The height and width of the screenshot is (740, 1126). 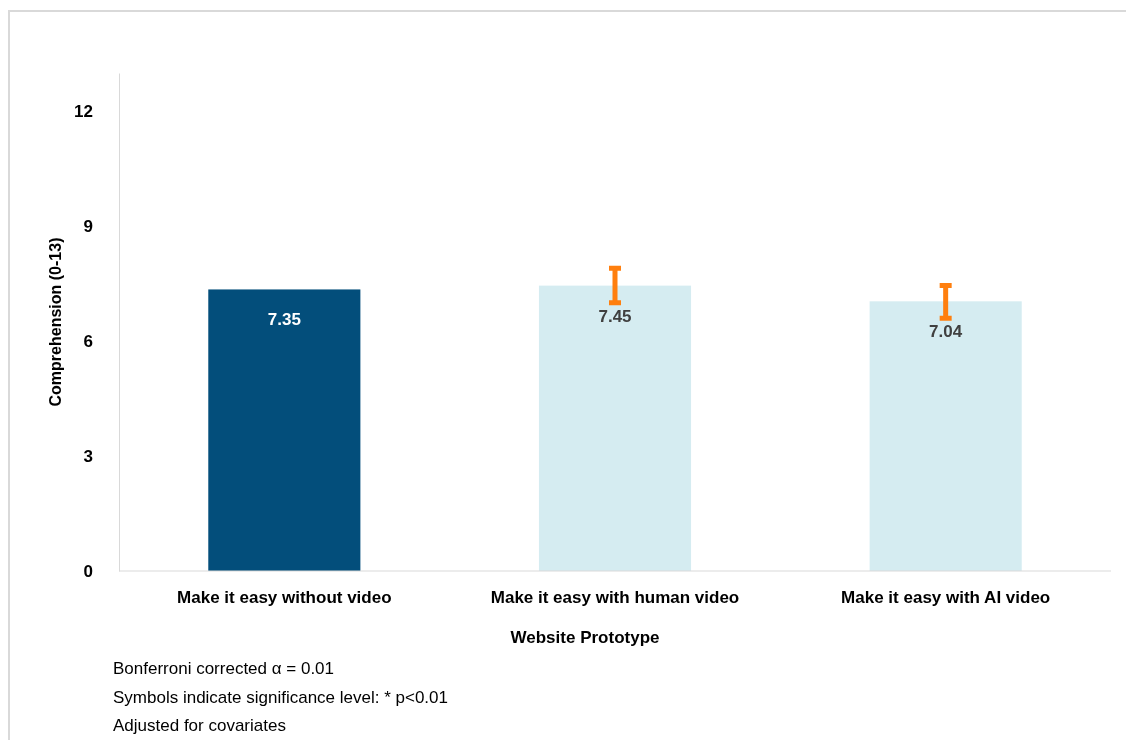 What do you see at coordinates (615, 598) in the screenshot?
I see `x-tick-label: Make it easy with human video` at bounding box center [615, 598].